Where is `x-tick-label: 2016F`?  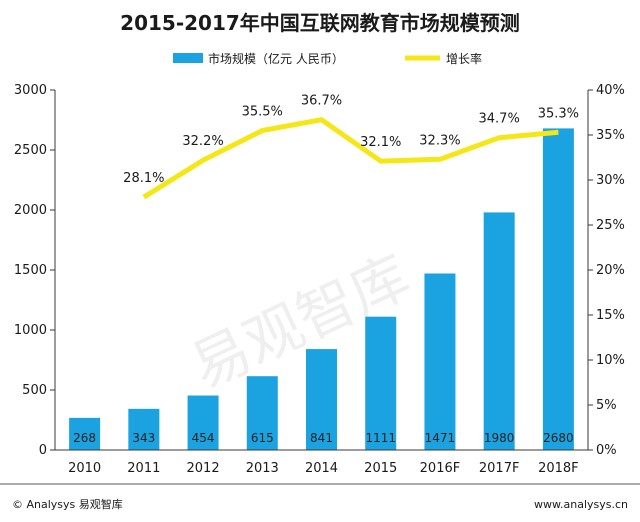
x-tick-label: 2016F is located at coordinates (440, 468).